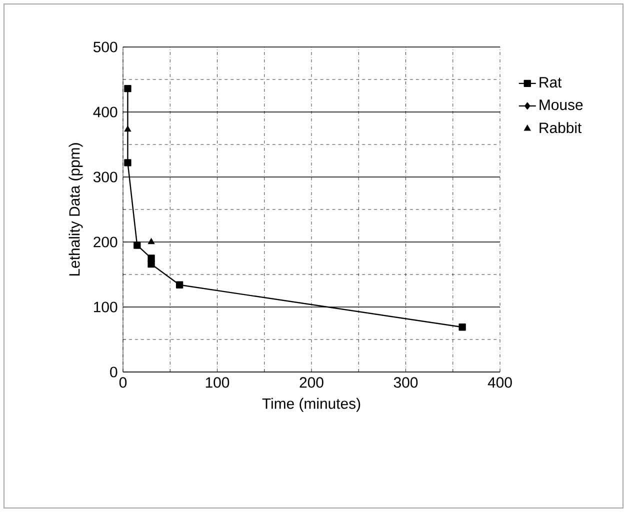 This screenshot has width=627, height=512. What do you see at coordinates (106, 307) in the screenshot?
I see `y-tick-label: 100` at bounding box center [106, 307].